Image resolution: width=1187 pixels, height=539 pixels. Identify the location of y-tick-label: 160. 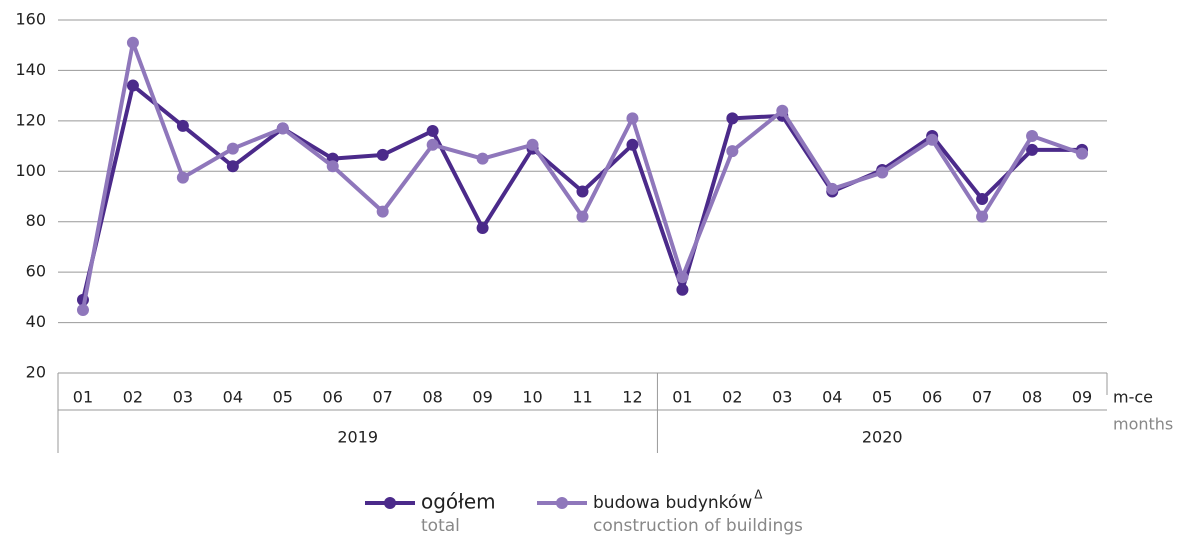
(30, 19).